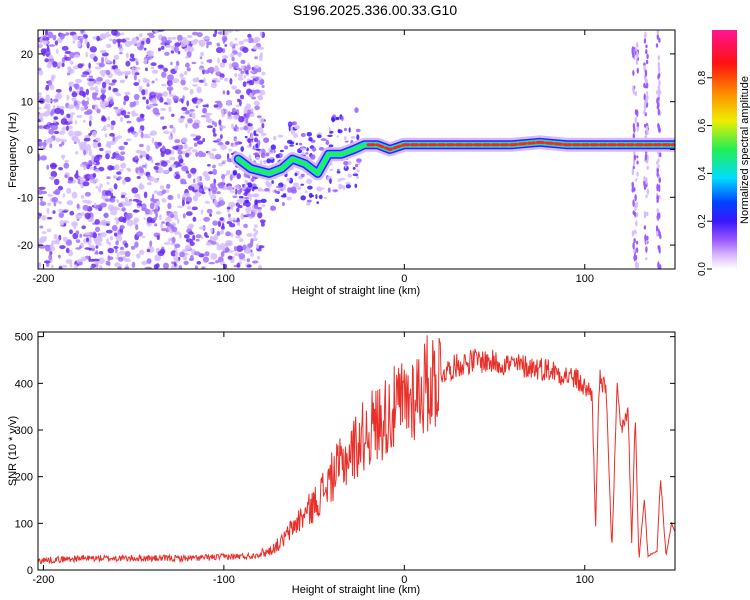  I want to click on y-tick-label: -20, so click(25, 246).